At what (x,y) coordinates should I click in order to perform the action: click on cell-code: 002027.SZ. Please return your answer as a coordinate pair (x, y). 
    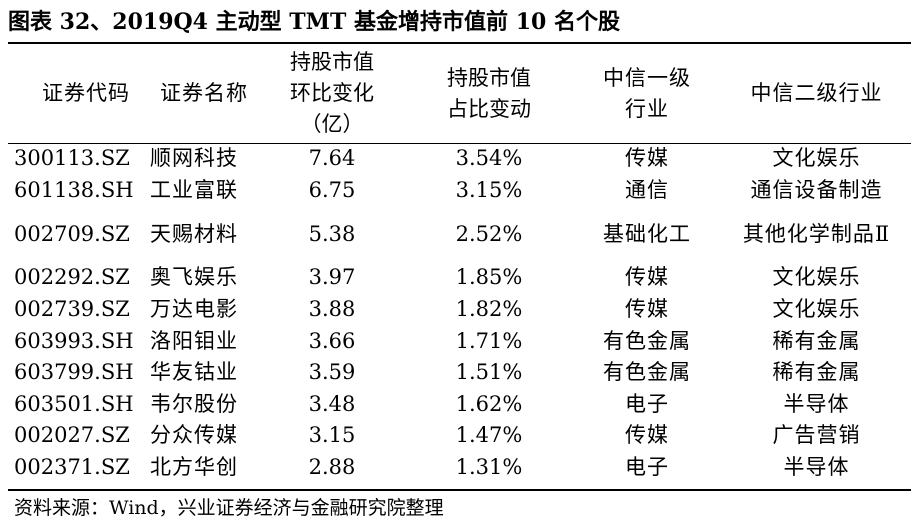
    Looking at the image, I should click on (72, 435).